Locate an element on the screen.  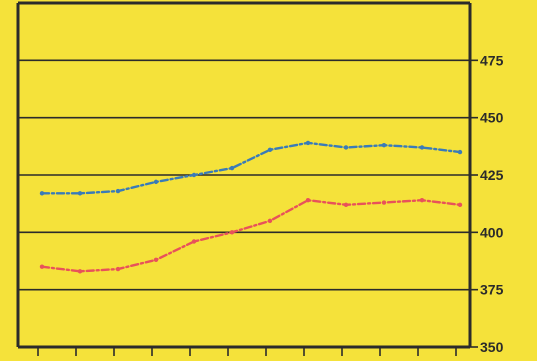
x-axis is located at coordinates (247, 351).